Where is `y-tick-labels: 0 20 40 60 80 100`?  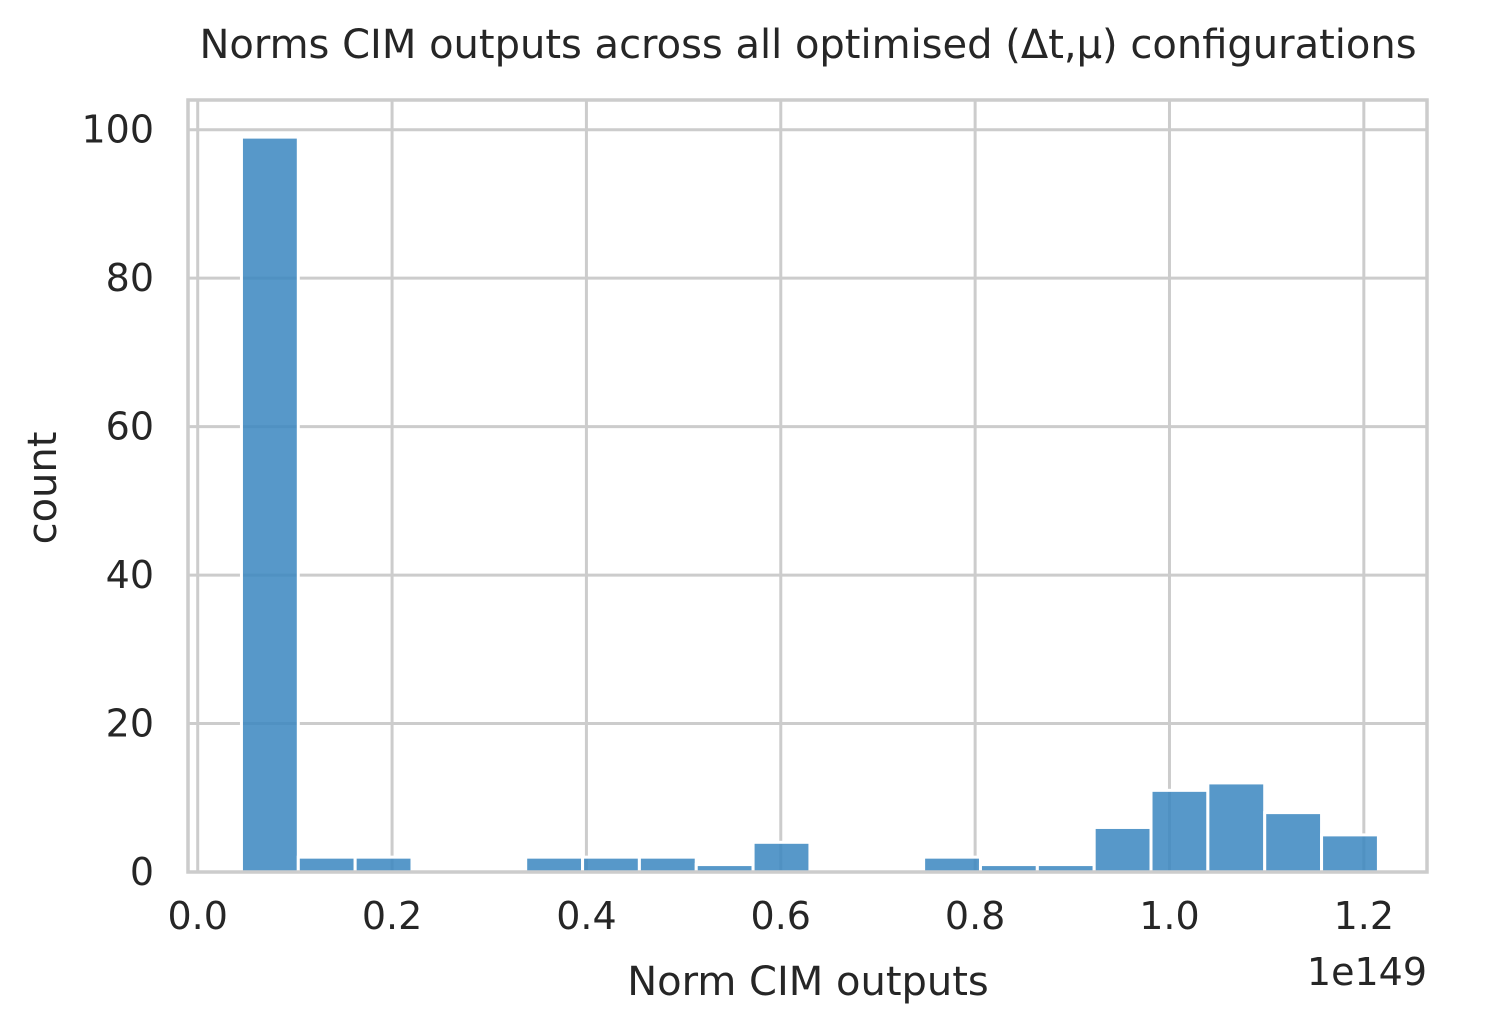 y-tick-labels: 0 20 40 60 80 100 is located at coordinates (117, 501).